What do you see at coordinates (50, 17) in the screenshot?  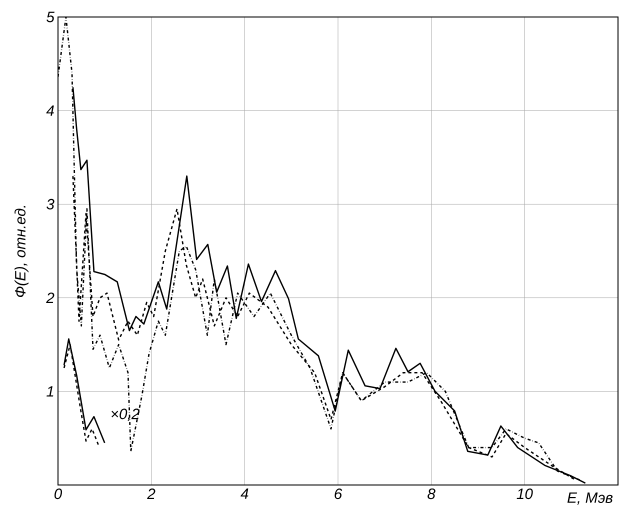 I see `y-tick-label: 5` at bounding box center [50, 17].